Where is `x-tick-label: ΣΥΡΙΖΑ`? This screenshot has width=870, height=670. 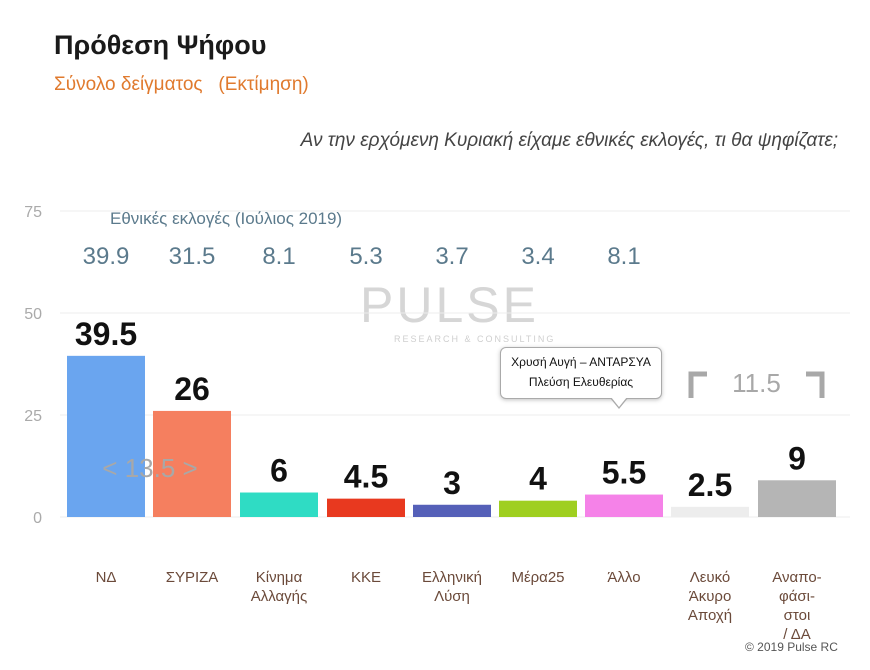 x-tick-label: ΣΥΡΙΖΑ is located at coordinates (192, 577).